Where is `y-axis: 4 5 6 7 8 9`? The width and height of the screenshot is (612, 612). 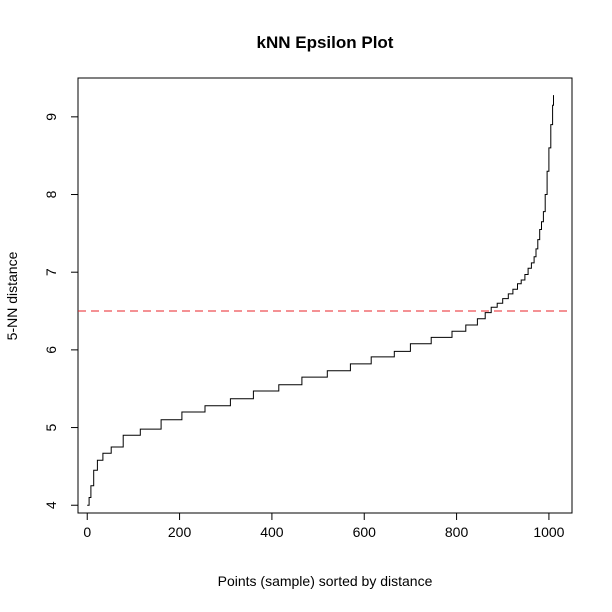
y-axis: 4 5 6 7 8 9 is located at coordinates (61, 311).